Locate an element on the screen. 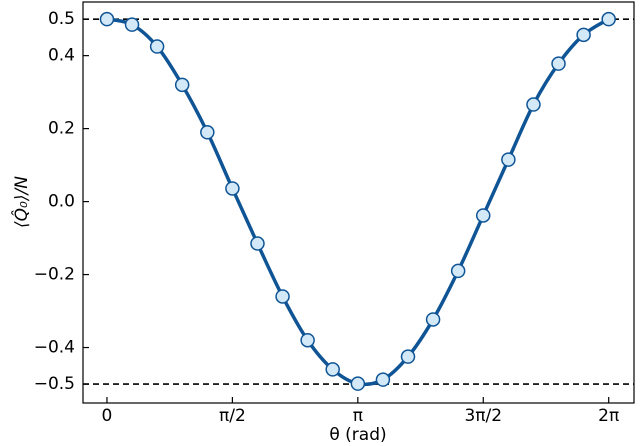  y-tick-label: −0.5 is located at coordinates (54, 384).